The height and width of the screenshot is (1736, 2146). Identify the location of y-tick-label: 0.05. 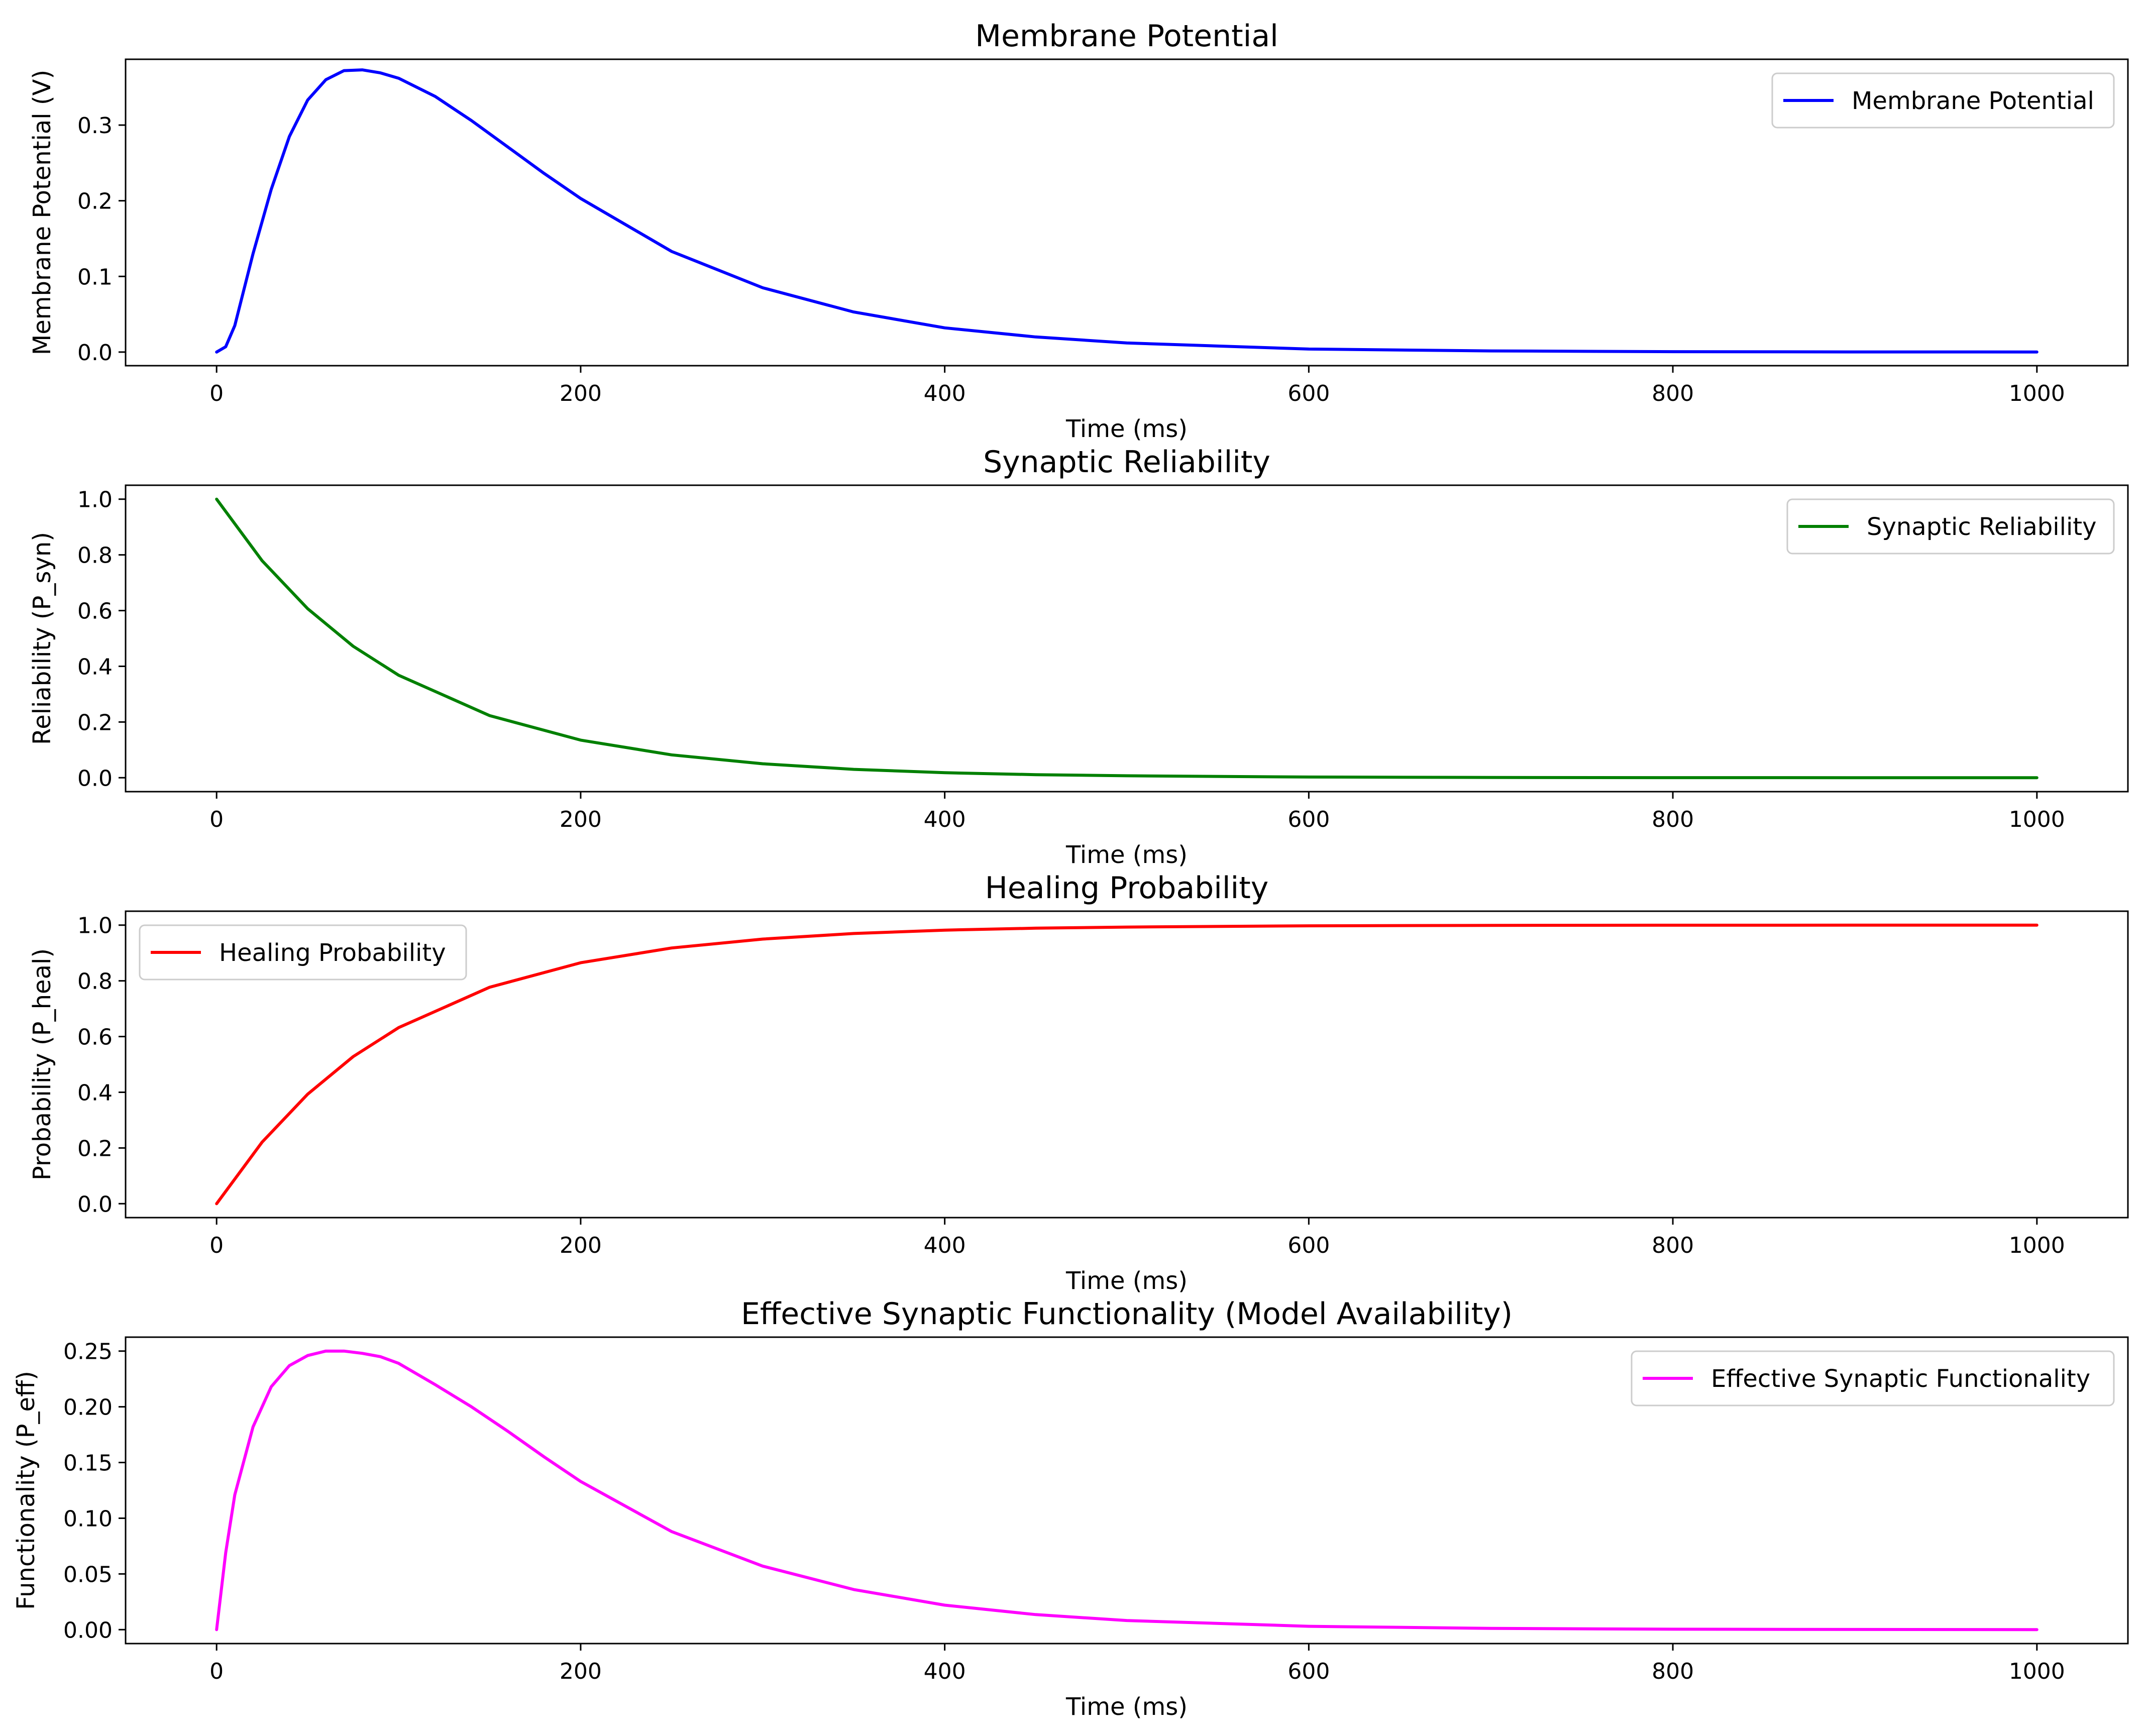
(88, 1574).